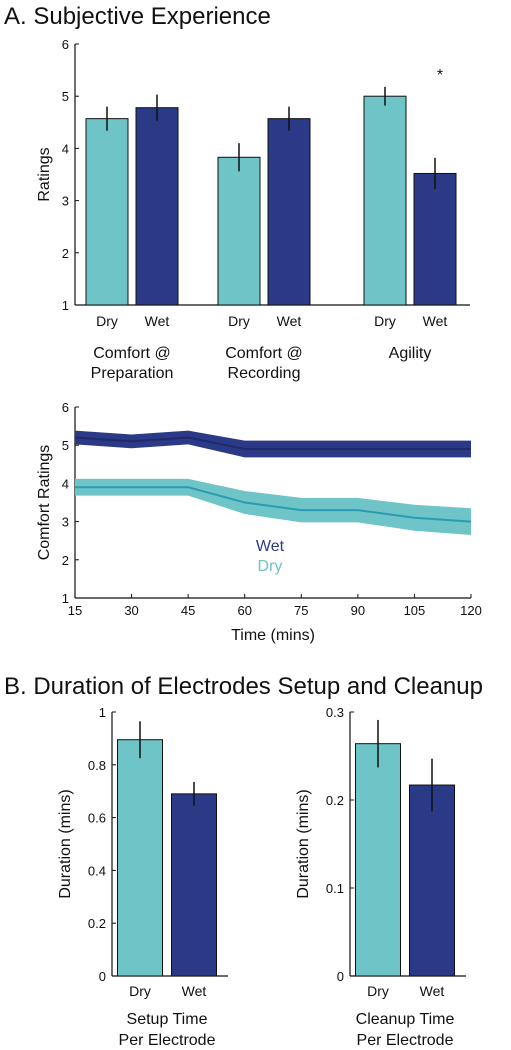 The image size is (511, 1050). I want to click on group-label: Setup Time, so click(167, 1019).